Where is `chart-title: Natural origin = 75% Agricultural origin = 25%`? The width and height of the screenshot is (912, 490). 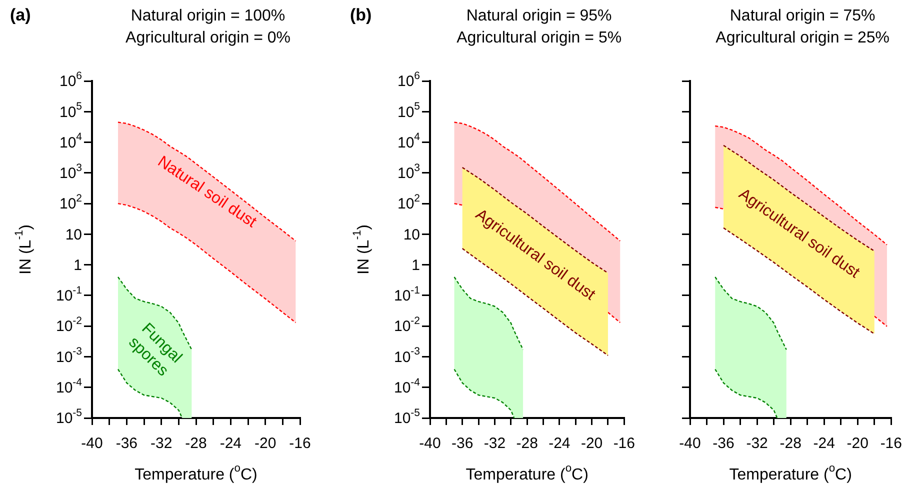
chart-title: Natural origin = 75% Agricultural origin = 25% is located at coordinates (803, 26).